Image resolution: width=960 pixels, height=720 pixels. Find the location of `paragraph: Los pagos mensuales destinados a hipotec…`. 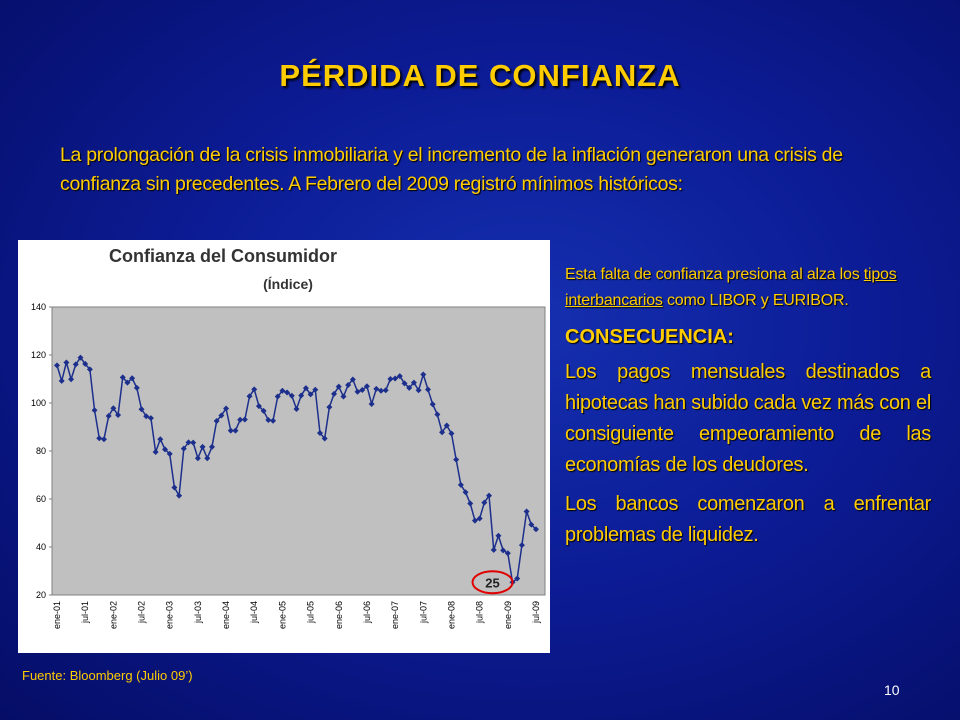

paragraph: Los pagos mensuales destinados a hipotec… is located at coordinates (748, 418).